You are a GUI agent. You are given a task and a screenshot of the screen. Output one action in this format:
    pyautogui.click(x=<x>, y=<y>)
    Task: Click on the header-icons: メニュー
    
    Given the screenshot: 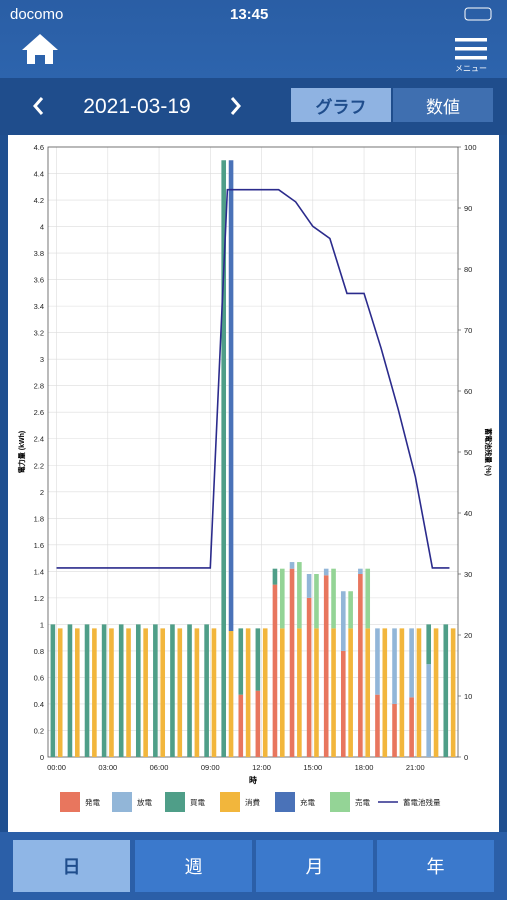 What is the action you would take?
    pyautogui.click(x=257, y=40)
    